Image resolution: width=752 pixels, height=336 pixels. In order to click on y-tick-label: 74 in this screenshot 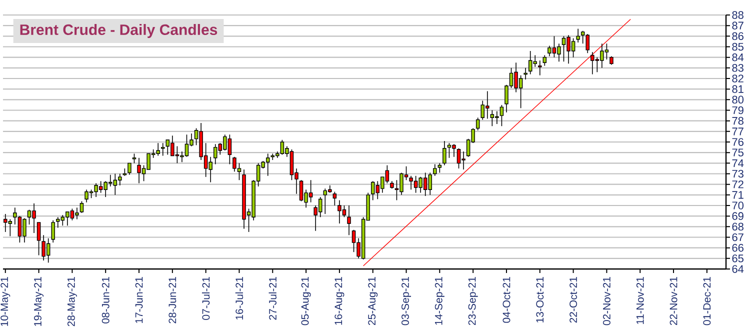, I will do `click(738, 163)`.